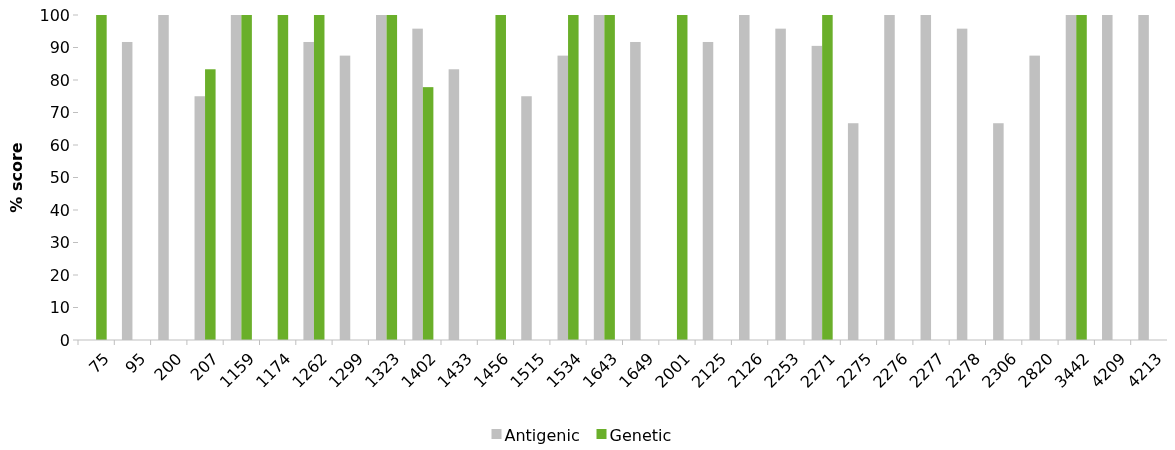 The image size is (1175, 450). What do you see at coordinates (59, 113) in the screenshot?
I see `y-tick-label: 70` at bounding box center [59, 113].